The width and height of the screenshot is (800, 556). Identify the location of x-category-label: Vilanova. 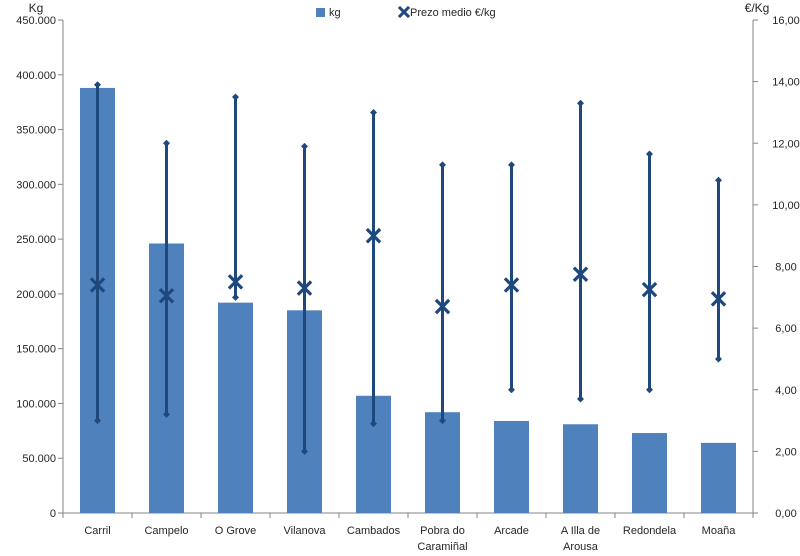
(305, 531).